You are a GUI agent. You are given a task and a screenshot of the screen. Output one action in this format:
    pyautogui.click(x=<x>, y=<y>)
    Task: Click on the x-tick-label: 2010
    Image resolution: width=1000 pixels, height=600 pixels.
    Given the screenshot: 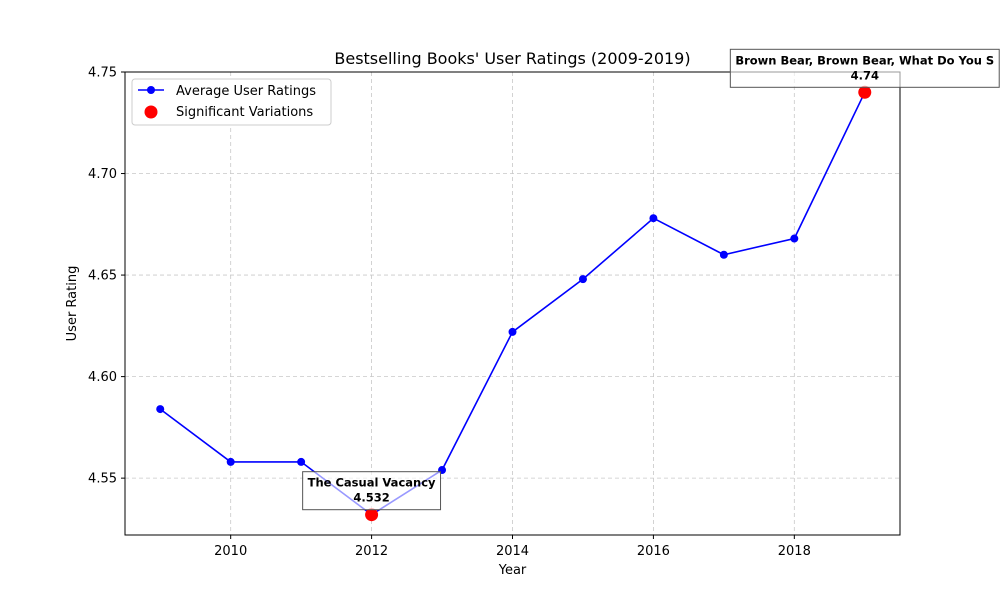 What is the action you would take?
    pyautogui.click(x=230, y=551)
    